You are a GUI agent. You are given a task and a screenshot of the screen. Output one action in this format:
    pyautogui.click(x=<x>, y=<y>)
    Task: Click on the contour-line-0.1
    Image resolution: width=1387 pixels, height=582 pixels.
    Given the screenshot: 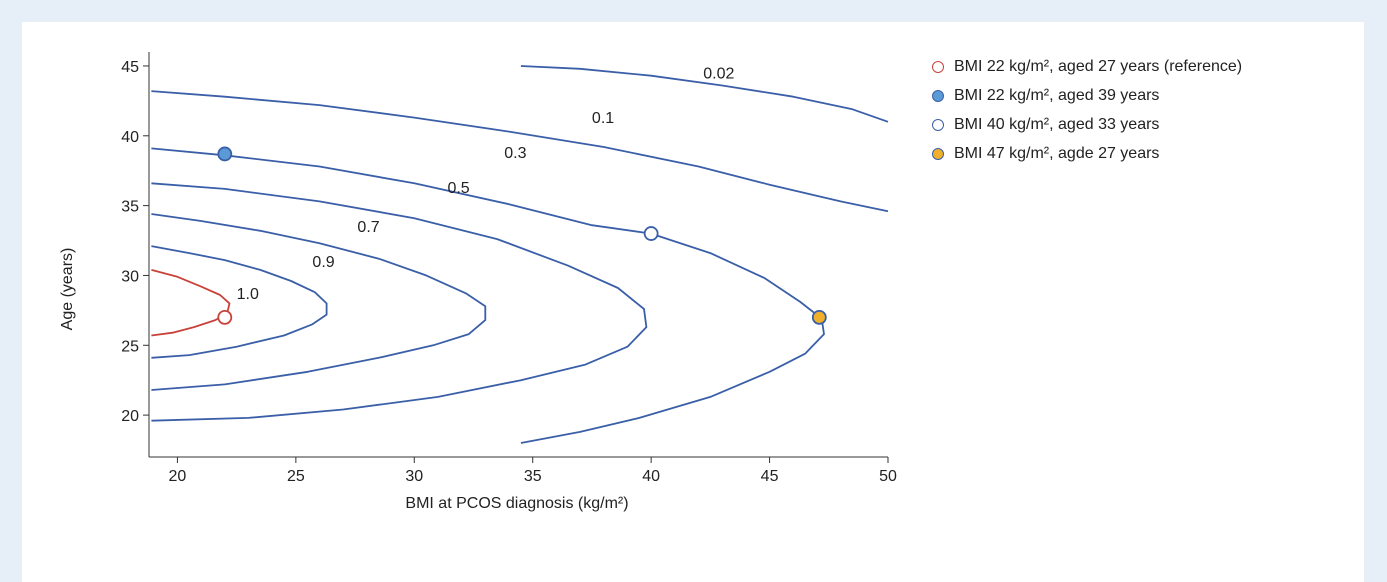 What is the action you would take?
    pyautogui.click(x=520, y=151)
    